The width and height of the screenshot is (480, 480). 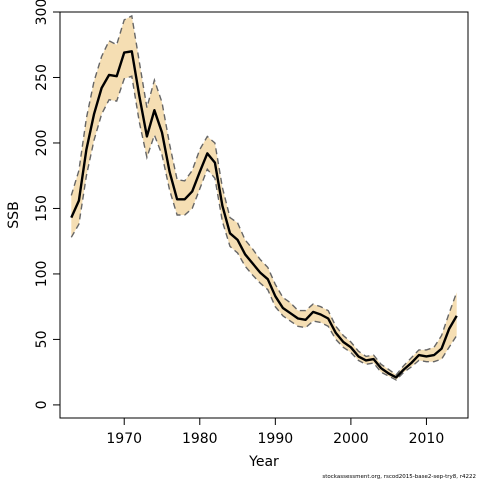 I want to click on x-tick-label: 1980, so click(x=200, y=439).